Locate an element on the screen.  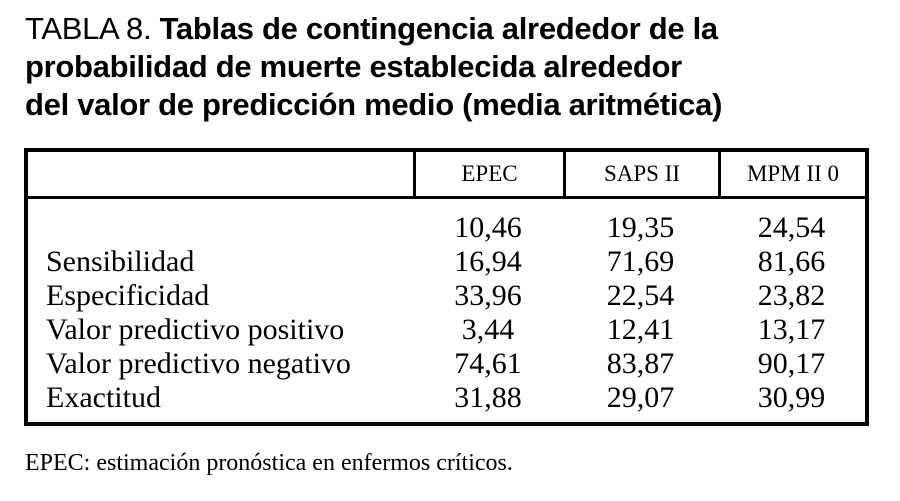
cell-value: 22,54 is located at coordinates (640, 295).